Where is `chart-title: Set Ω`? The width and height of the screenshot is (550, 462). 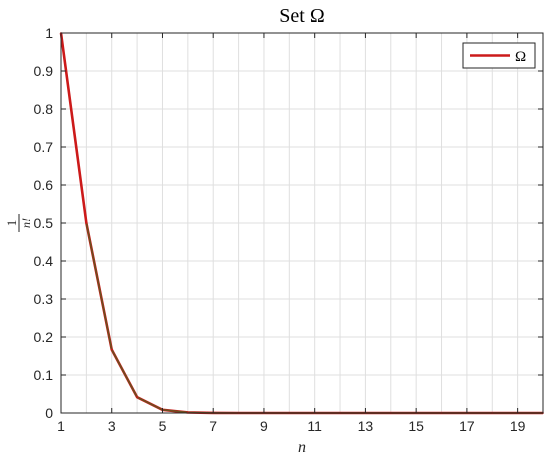
chart-title: Set Ω is located at coordinates (301, 16).